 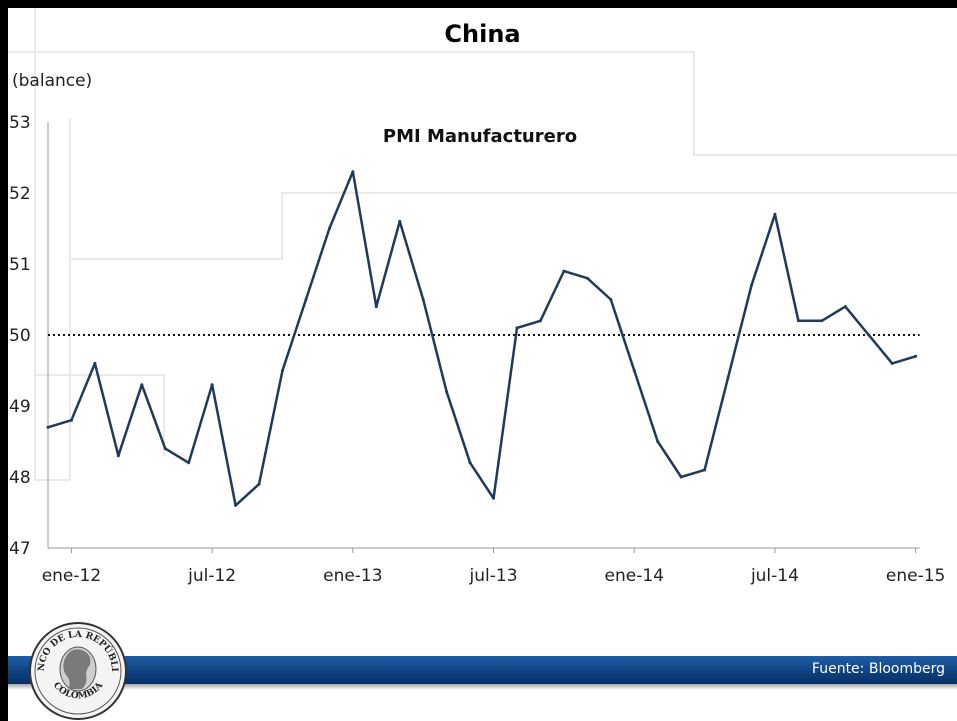 What do you see at coordinates (20, 478) in the screenshot?
I see `y-tick-label: 48` at bounding box center [20, 478].